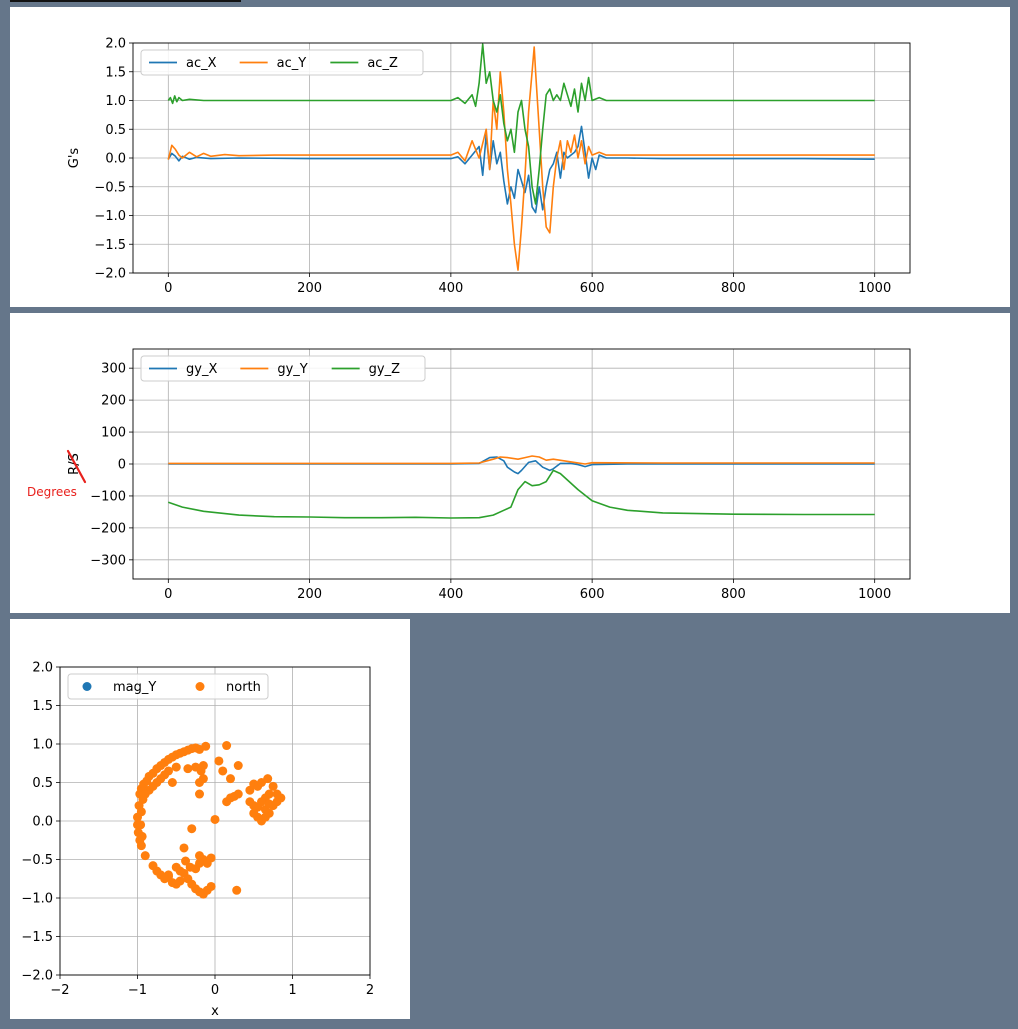 The image size is (1018, 1029). I want to click on legend-label-ac_X: ac_X, so click(201, 63).